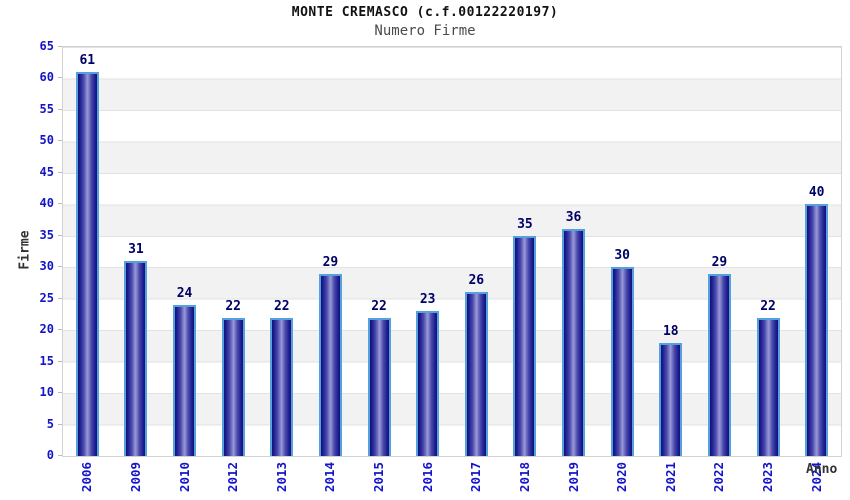  Describe the element at coordinates (622, 477) in the screenshot. I see `x-tick-label: 2020` at that location.